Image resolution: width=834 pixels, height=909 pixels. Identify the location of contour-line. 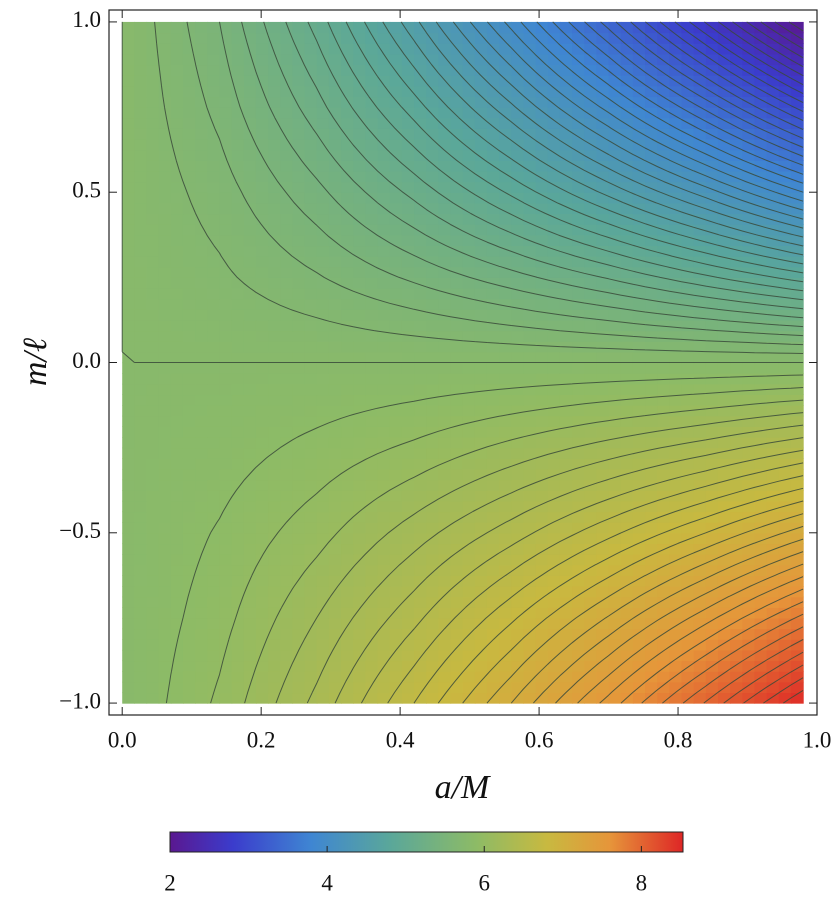
(768, 44).